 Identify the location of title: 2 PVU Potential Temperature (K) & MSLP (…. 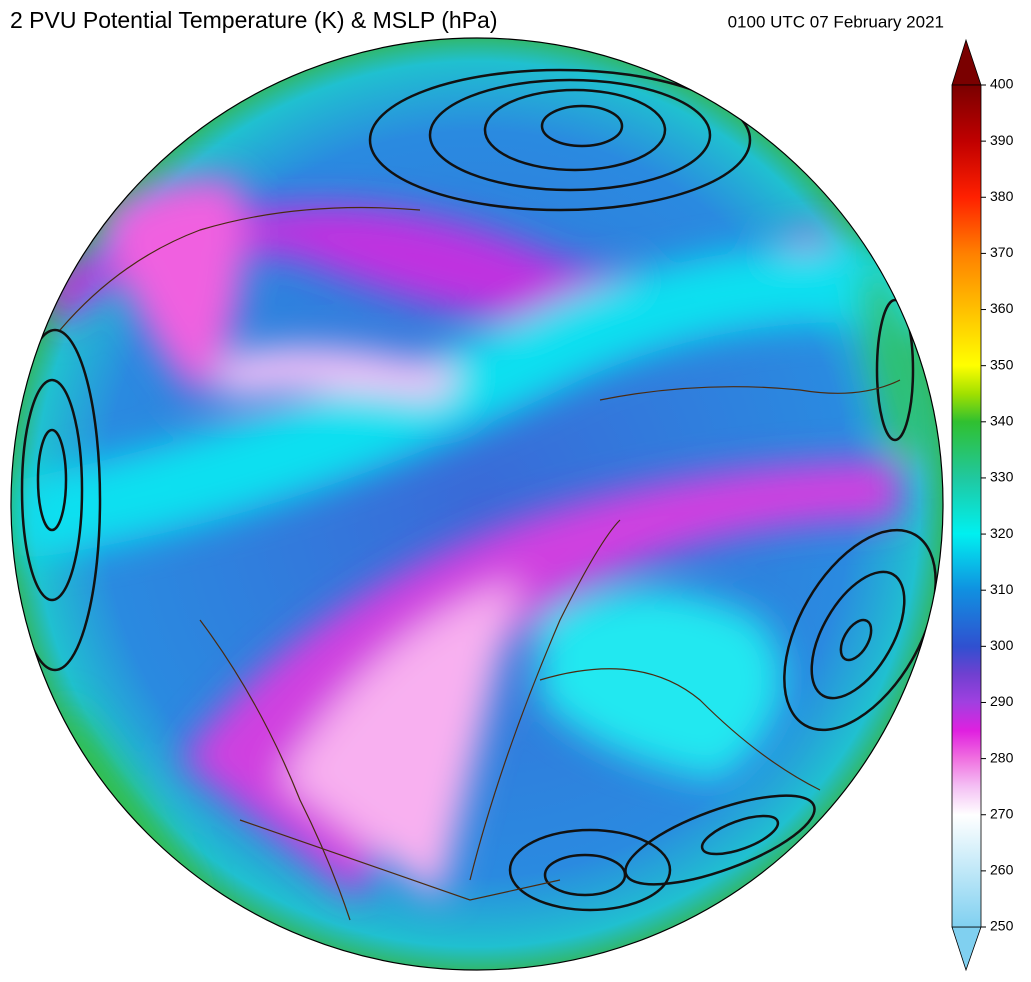
(253, 20).